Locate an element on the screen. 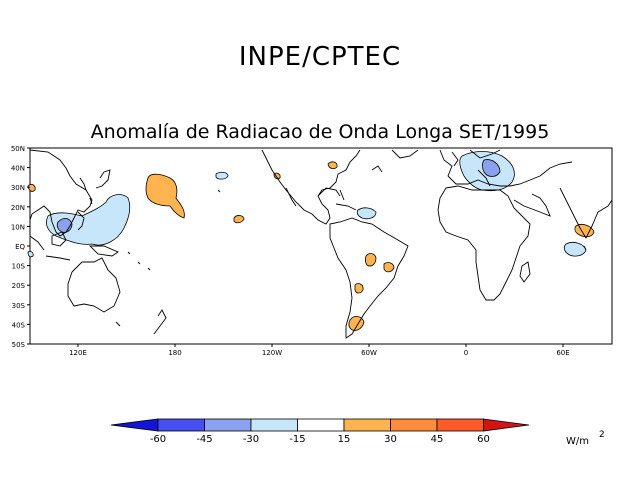 This screenshot has width=640, height=494. page-title: INPE/CPTEC is located at coordinates (320, 57).